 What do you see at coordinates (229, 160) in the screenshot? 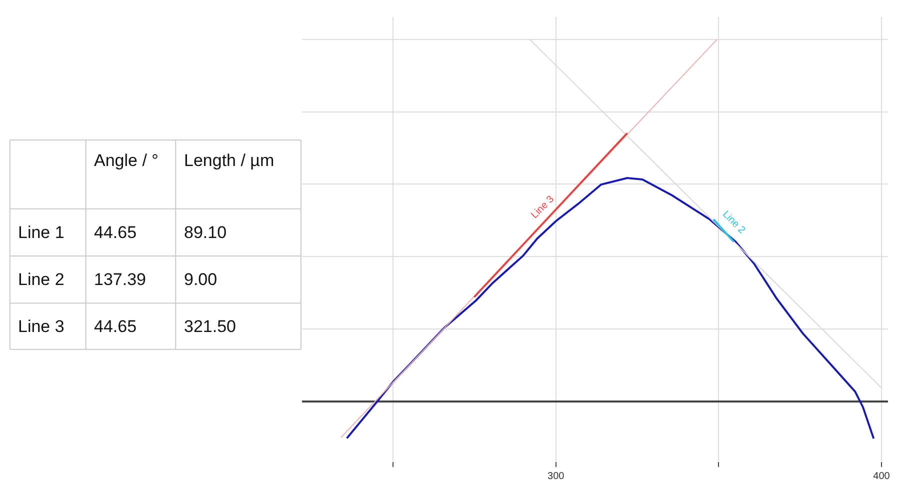
I see `text: Length / µm` at bounding box center [229, 160].